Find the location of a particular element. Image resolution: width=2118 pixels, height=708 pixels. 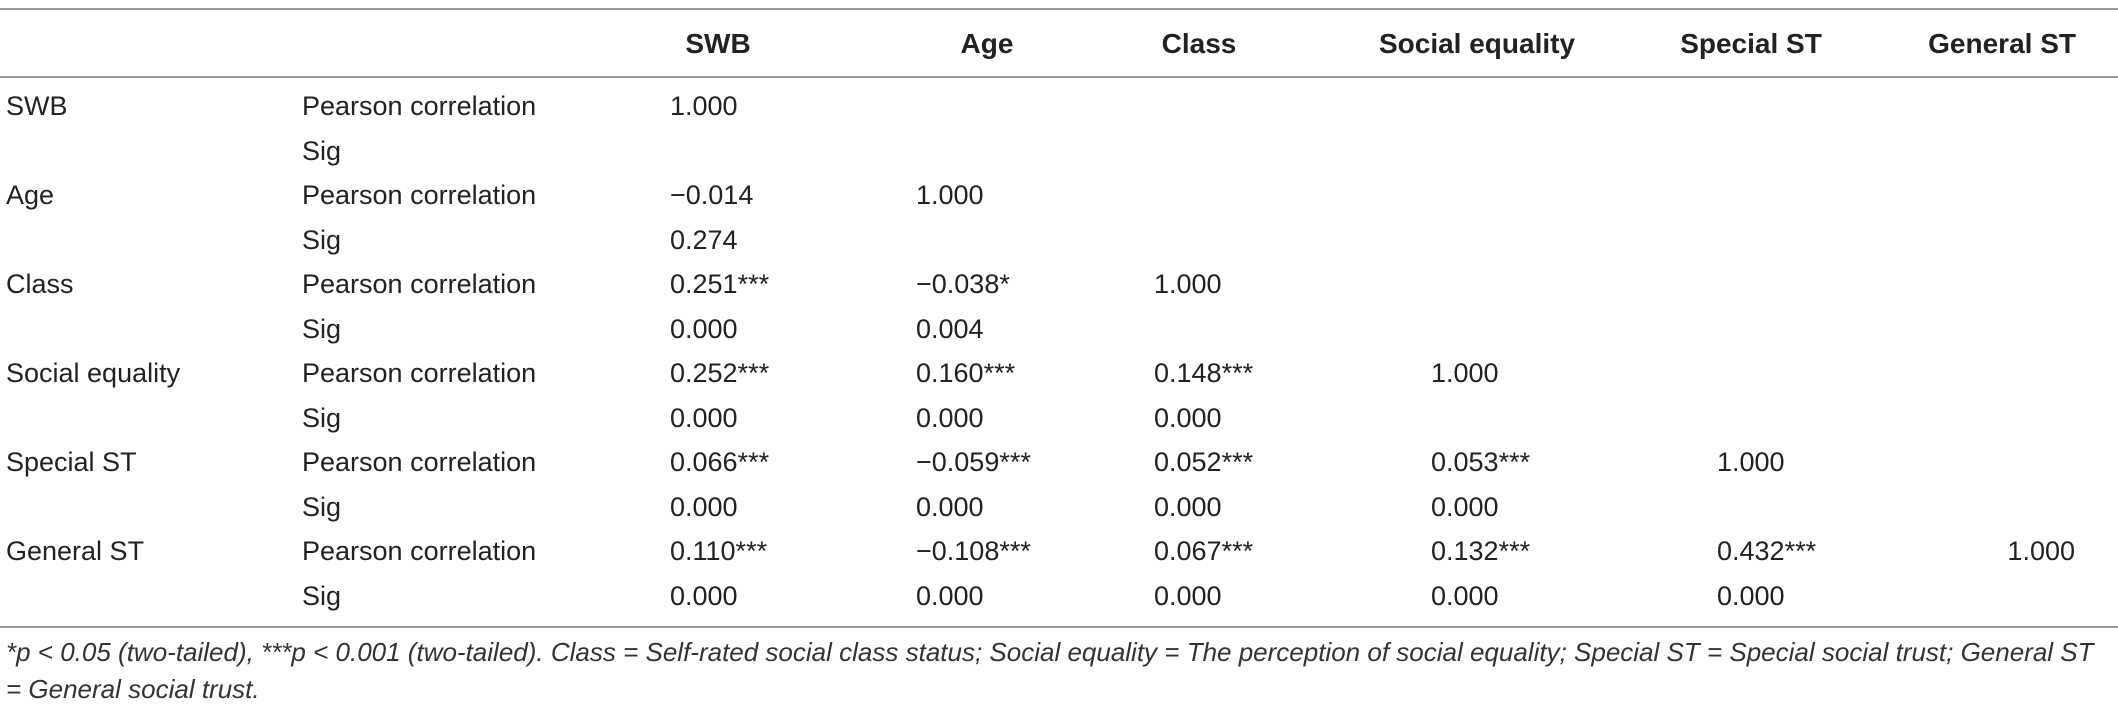

column-header: Social equality is located at coordinates (1477, 43).